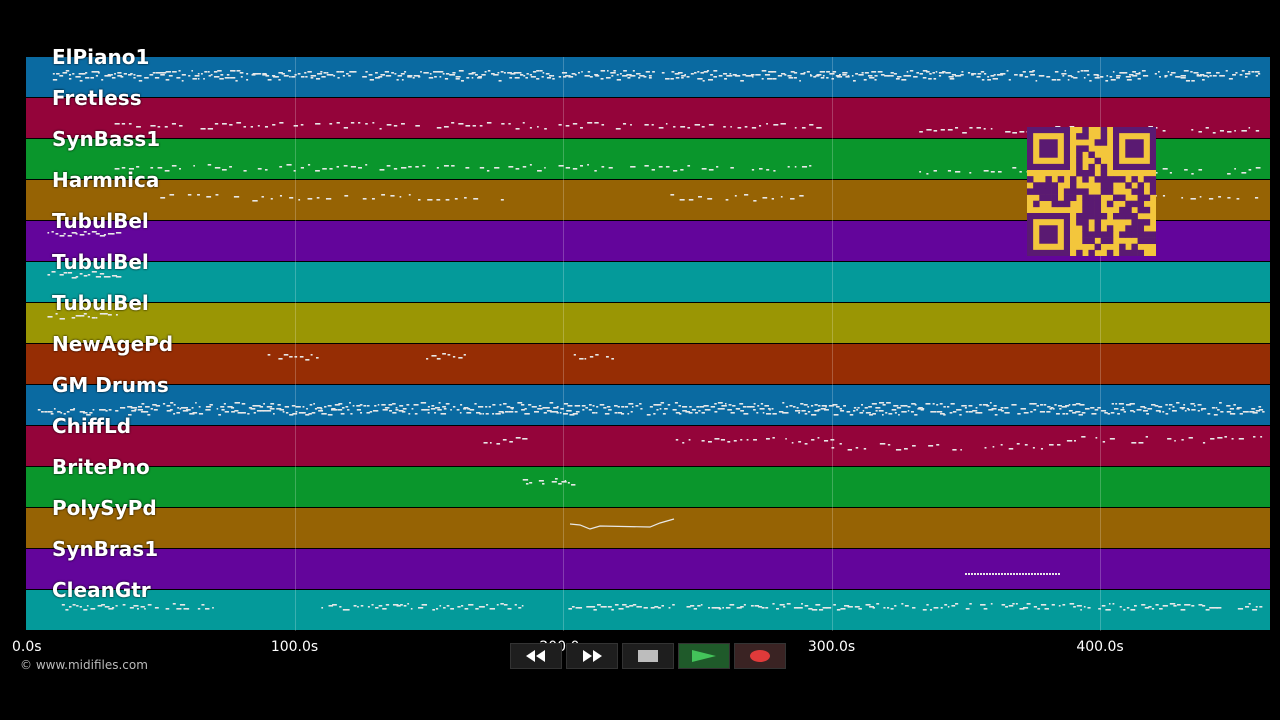 The width and height of the screenshot is (1280, 720). I want to click on track-name: BritePno, so click(101, 467).